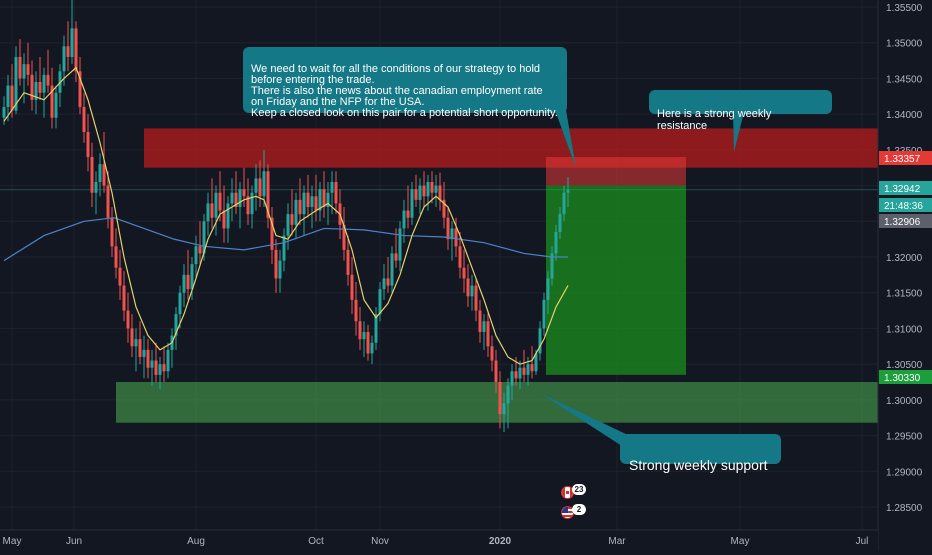  I want to click on y-tick-label: 1.34500, so click(904, 79).